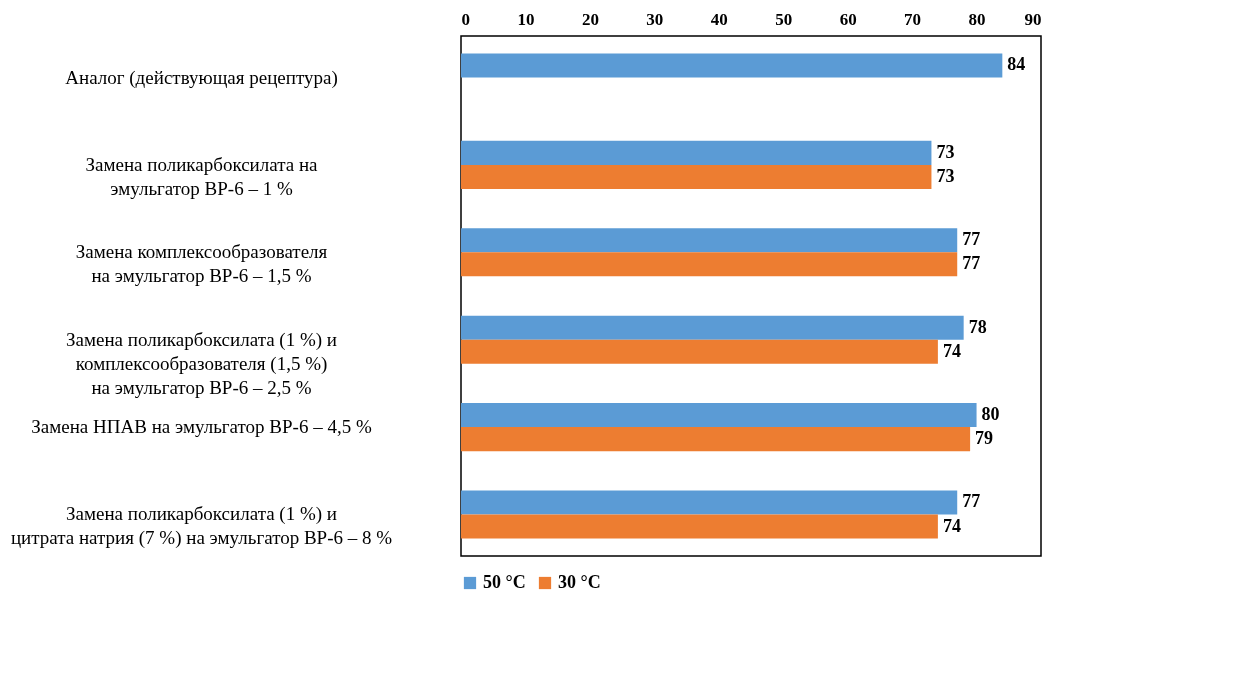 The image size is (1244, 677). What do you see at coordinates (465, 19) in the screenshot?
I see `x-tick-label: 0` at bounding box center [465, 19].